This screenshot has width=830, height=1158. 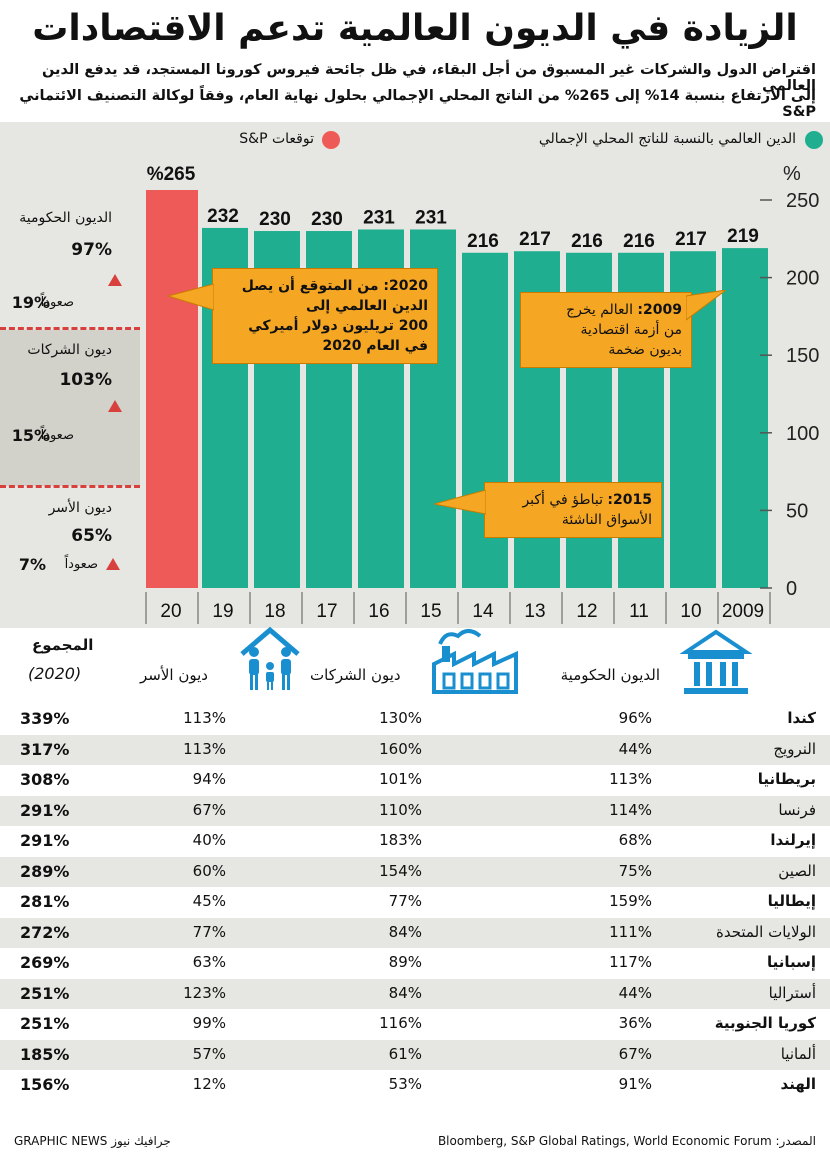 What do you see at coordinates (80, 508) in the screenshot?
I see `household-debt-label: ديون الأسر` at bounding box center [80, 508].